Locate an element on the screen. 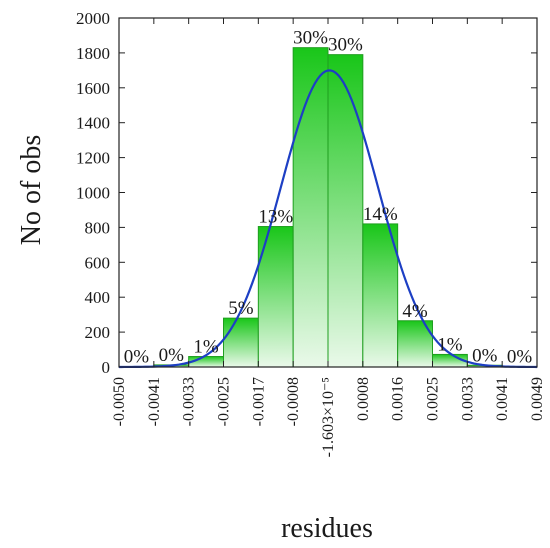 Image resolution: width=550 pixels, height=548 pixels. y-tick-label: 1400 is located at coordinates (93, 123).